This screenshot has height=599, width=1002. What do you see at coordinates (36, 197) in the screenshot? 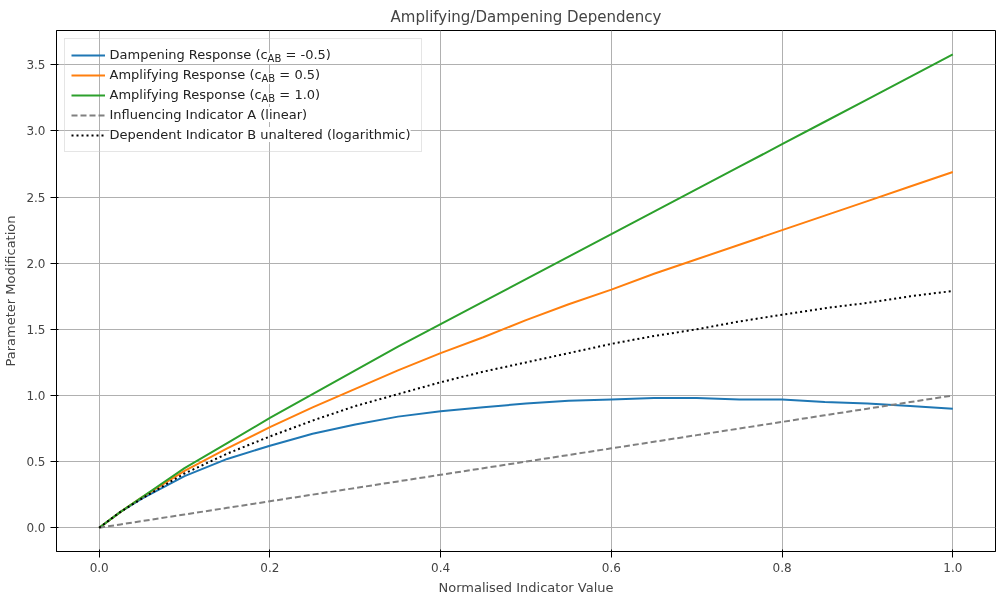
I see `y-tick-label: 2.5` at bounding box center [36, 197].